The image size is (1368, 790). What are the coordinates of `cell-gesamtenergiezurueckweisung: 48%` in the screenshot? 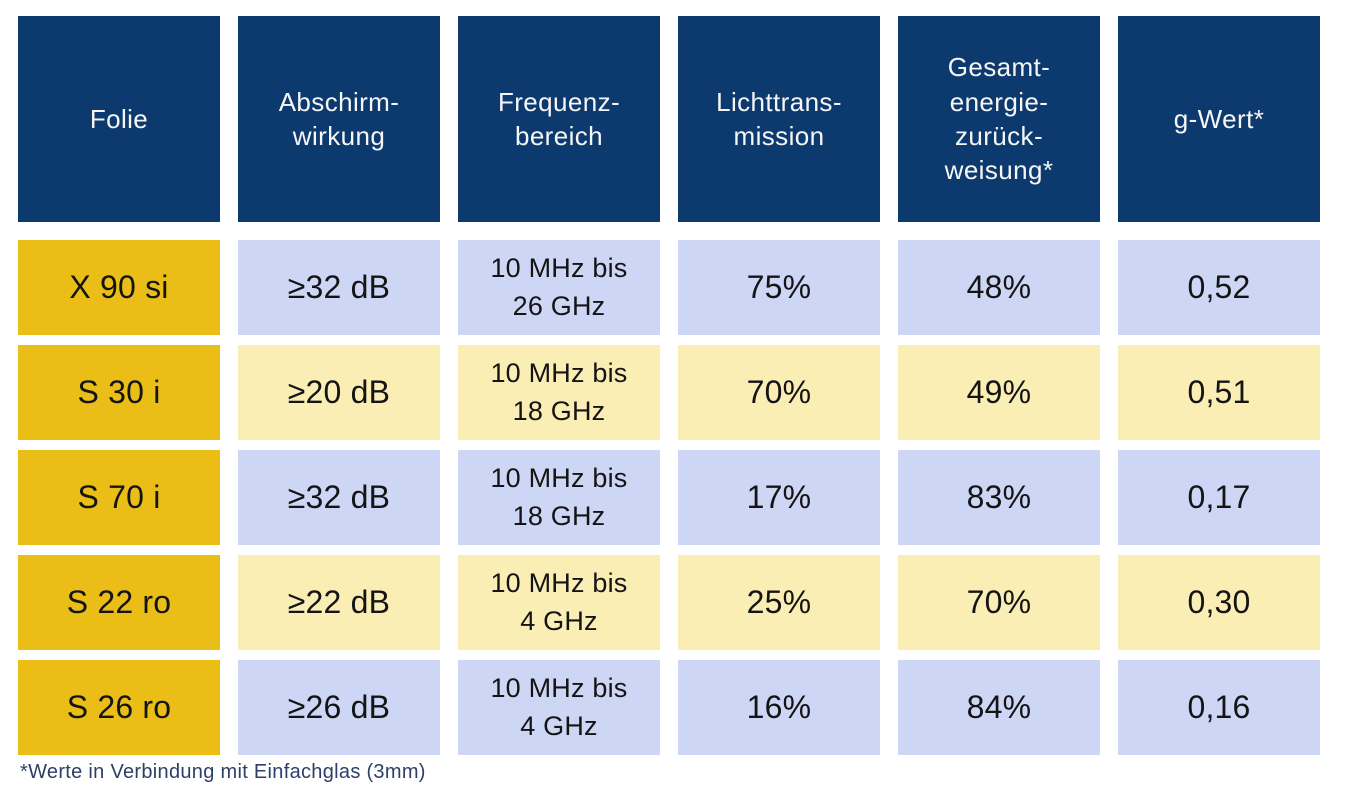 It's located at (999, 287).